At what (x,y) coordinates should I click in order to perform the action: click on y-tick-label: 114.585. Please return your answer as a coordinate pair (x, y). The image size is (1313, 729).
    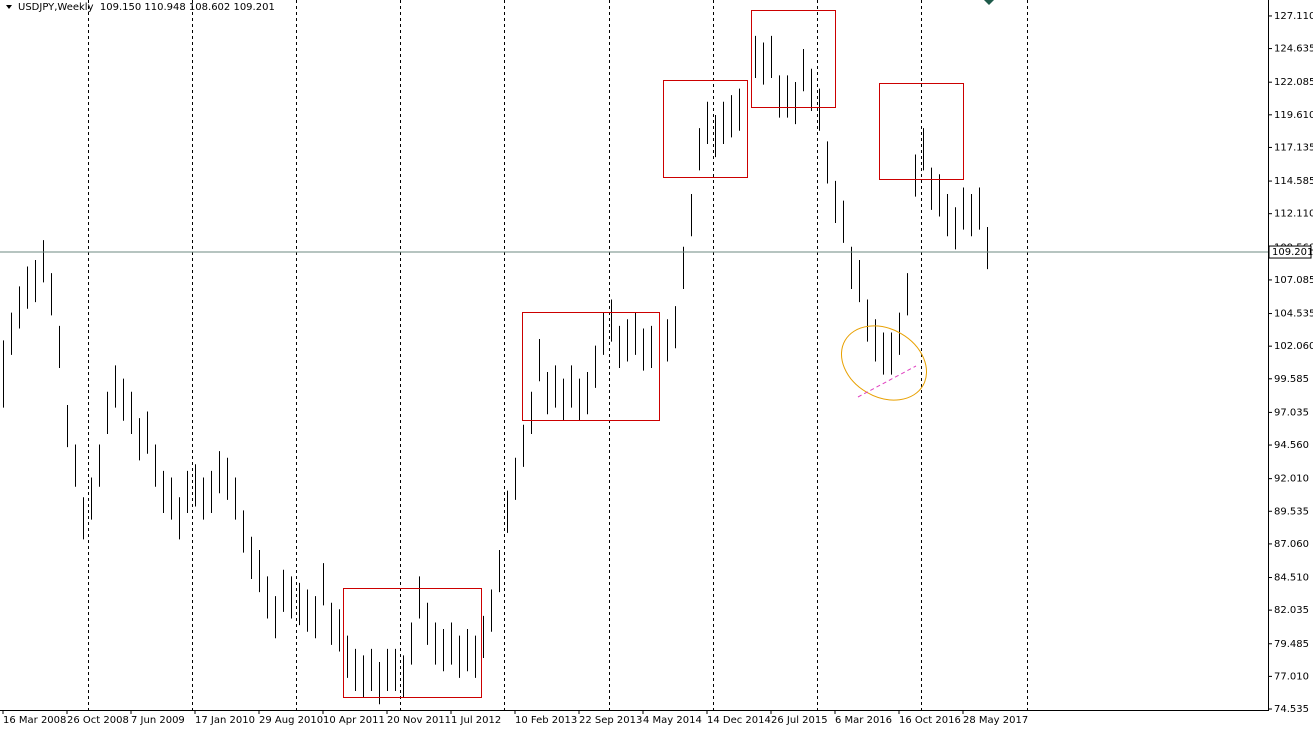
    Looking at the image, I should click on (1293, 181).